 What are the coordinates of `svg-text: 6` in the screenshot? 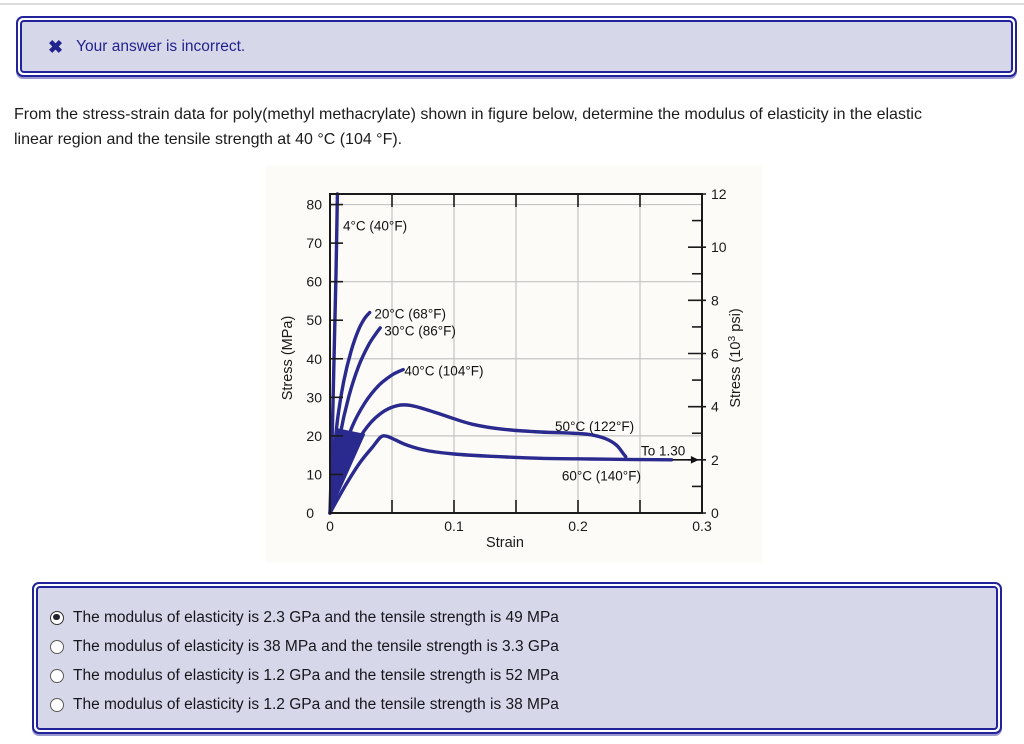 It's located at (715, 354).